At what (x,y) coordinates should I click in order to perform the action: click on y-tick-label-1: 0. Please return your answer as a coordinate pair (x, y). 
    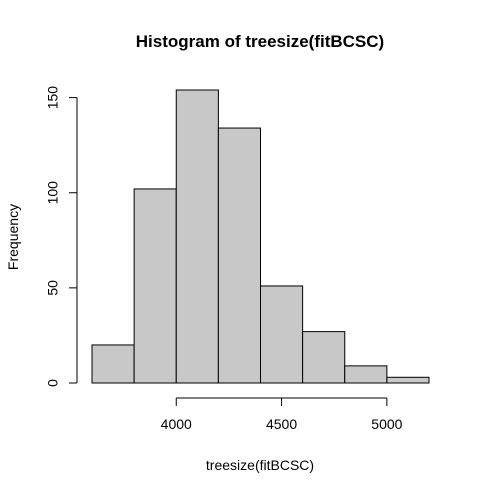
    Looking at the image, I should click on (53, 383).